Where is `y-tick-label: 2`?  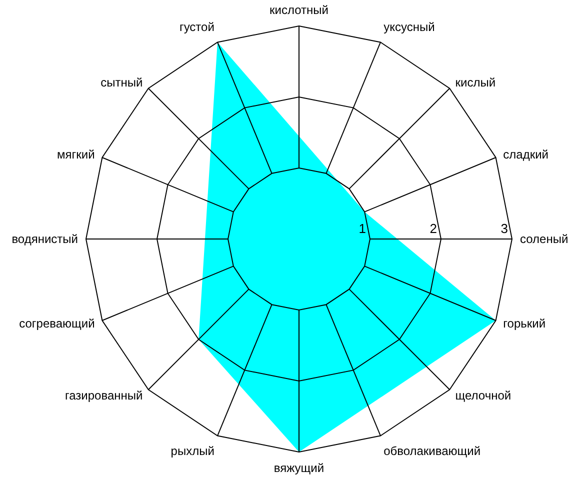 y-tick-label: 2 is located at coordinates (433, 228).